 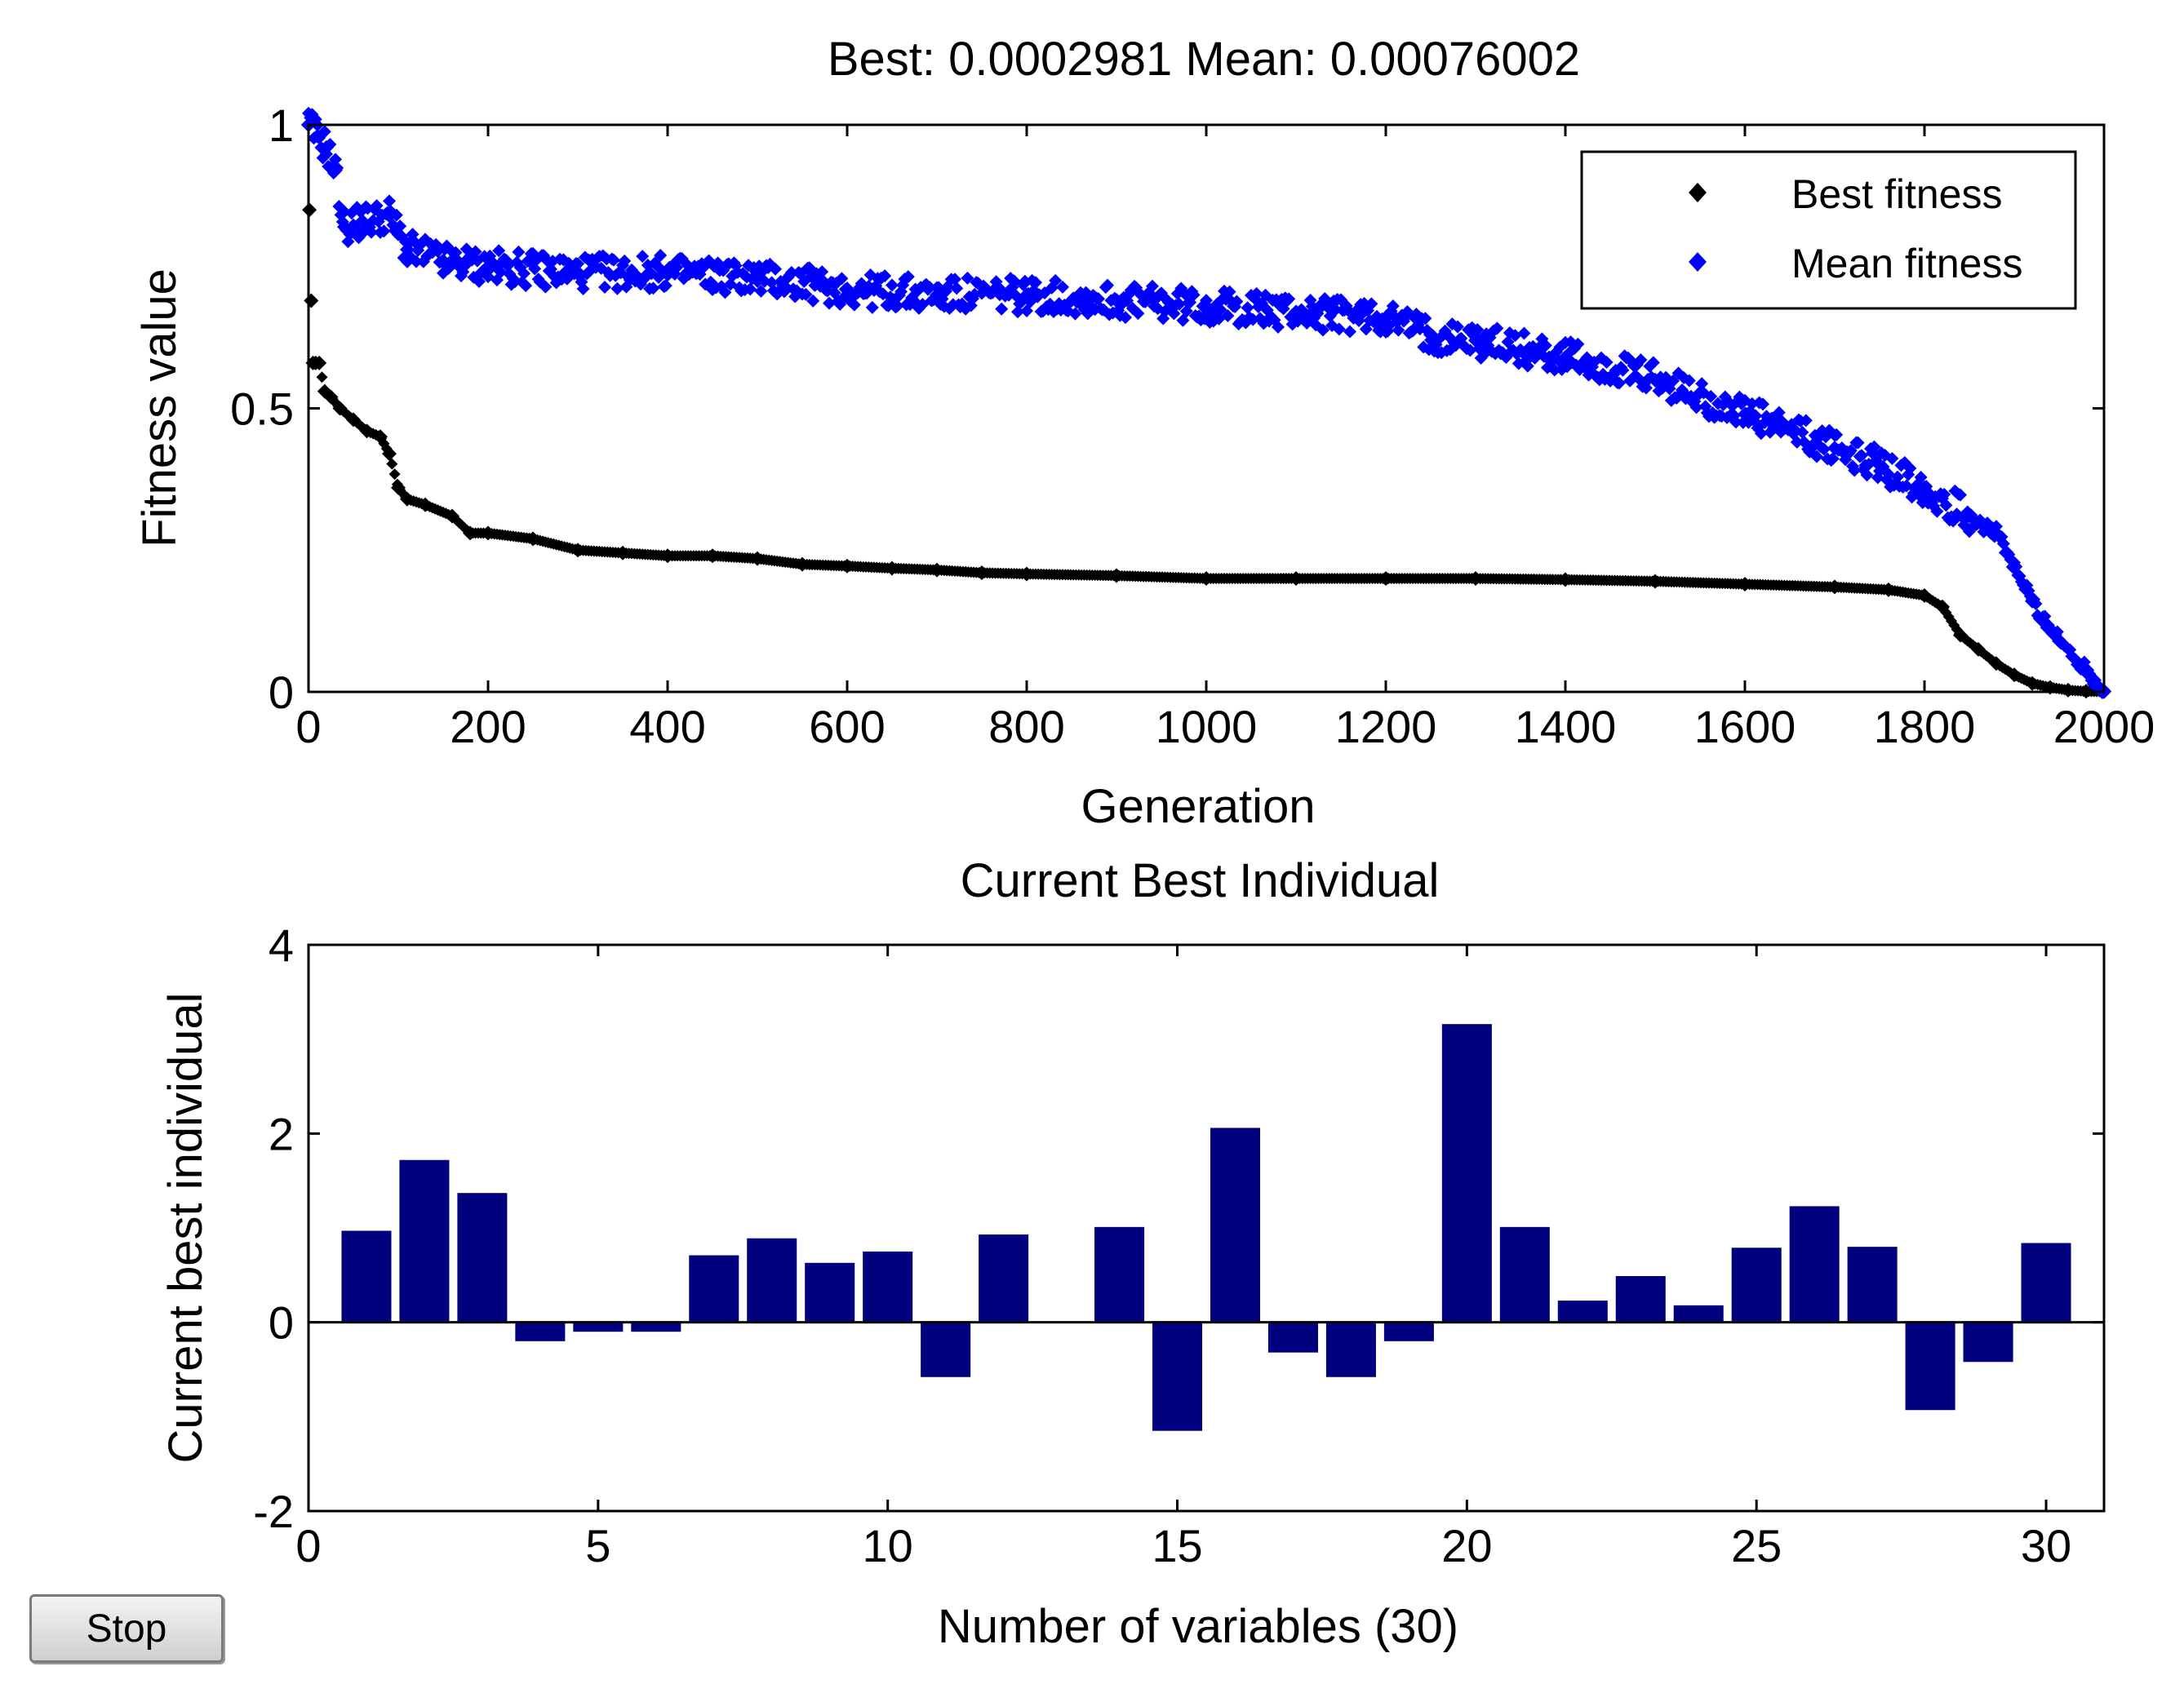 What do you see at coordinates (597, 1545) in the screenshot?
I see `x-tick-label: 5` at bounding box center [597, 1545].